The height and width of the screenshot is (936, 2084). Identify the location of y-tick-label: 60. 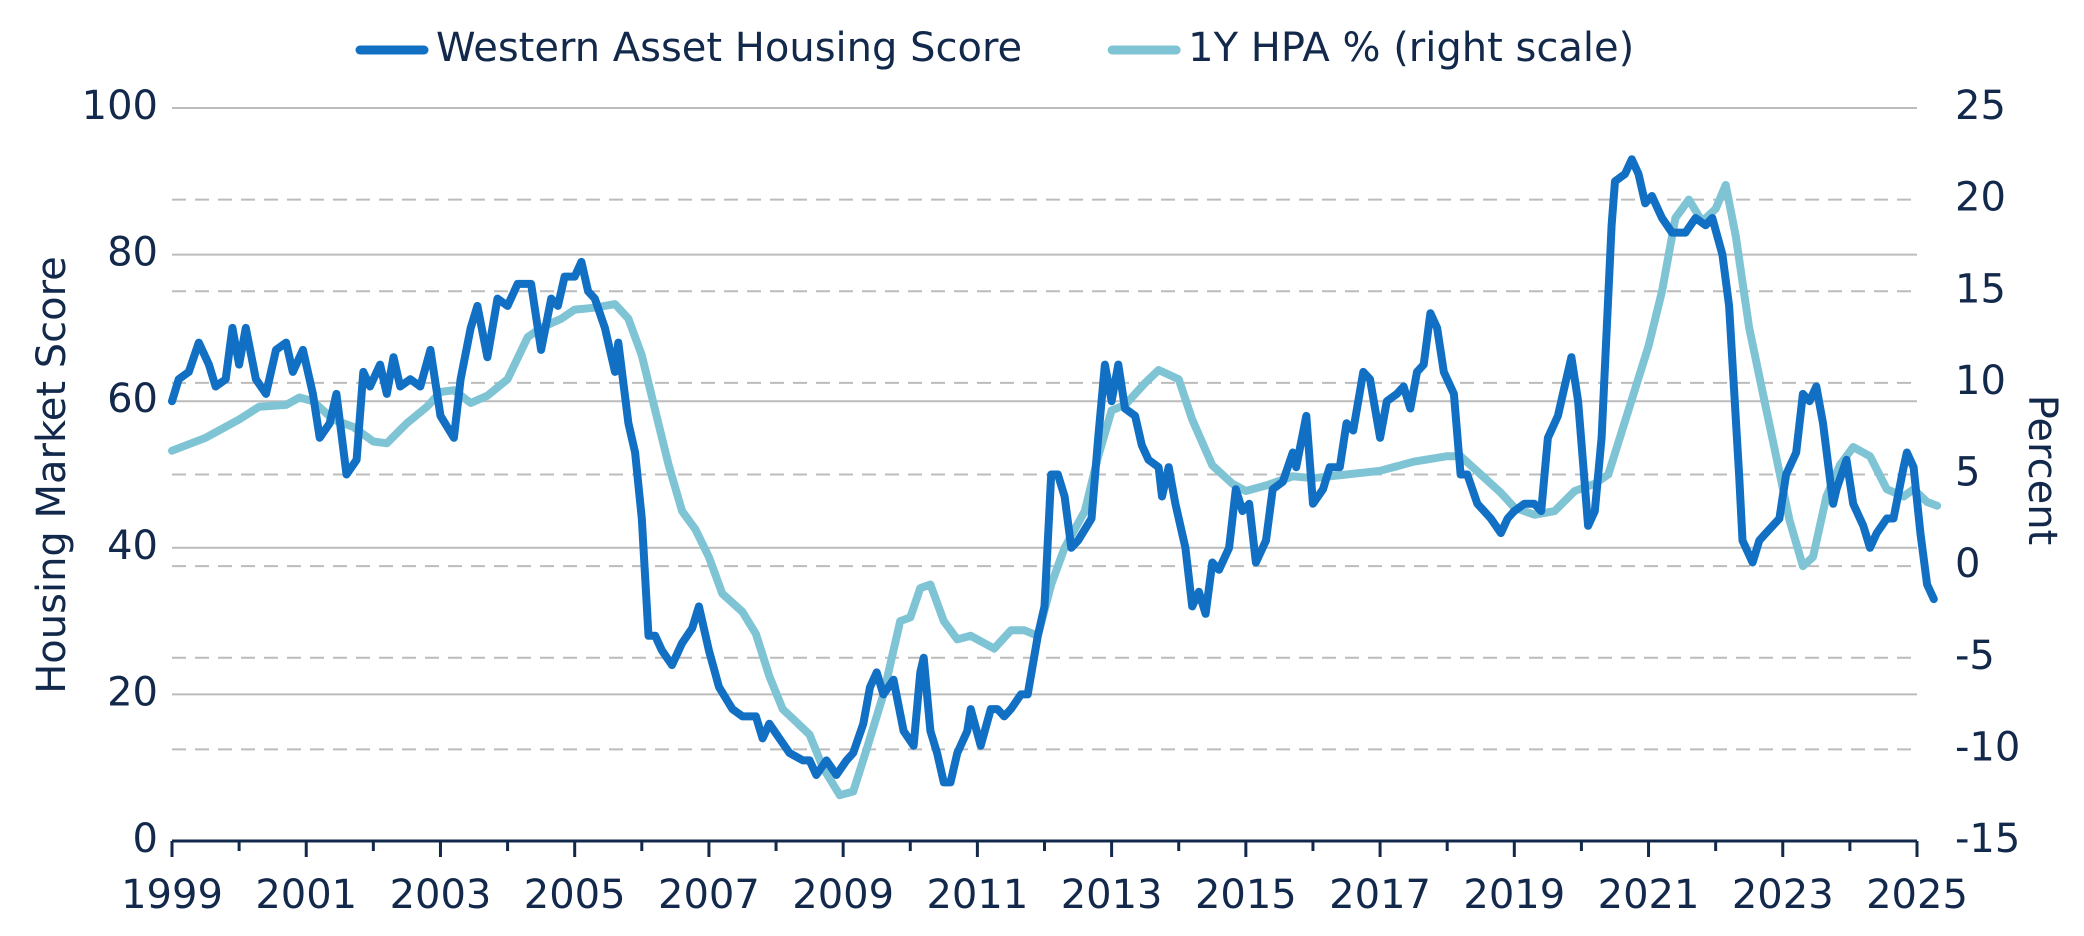
(132, 399).